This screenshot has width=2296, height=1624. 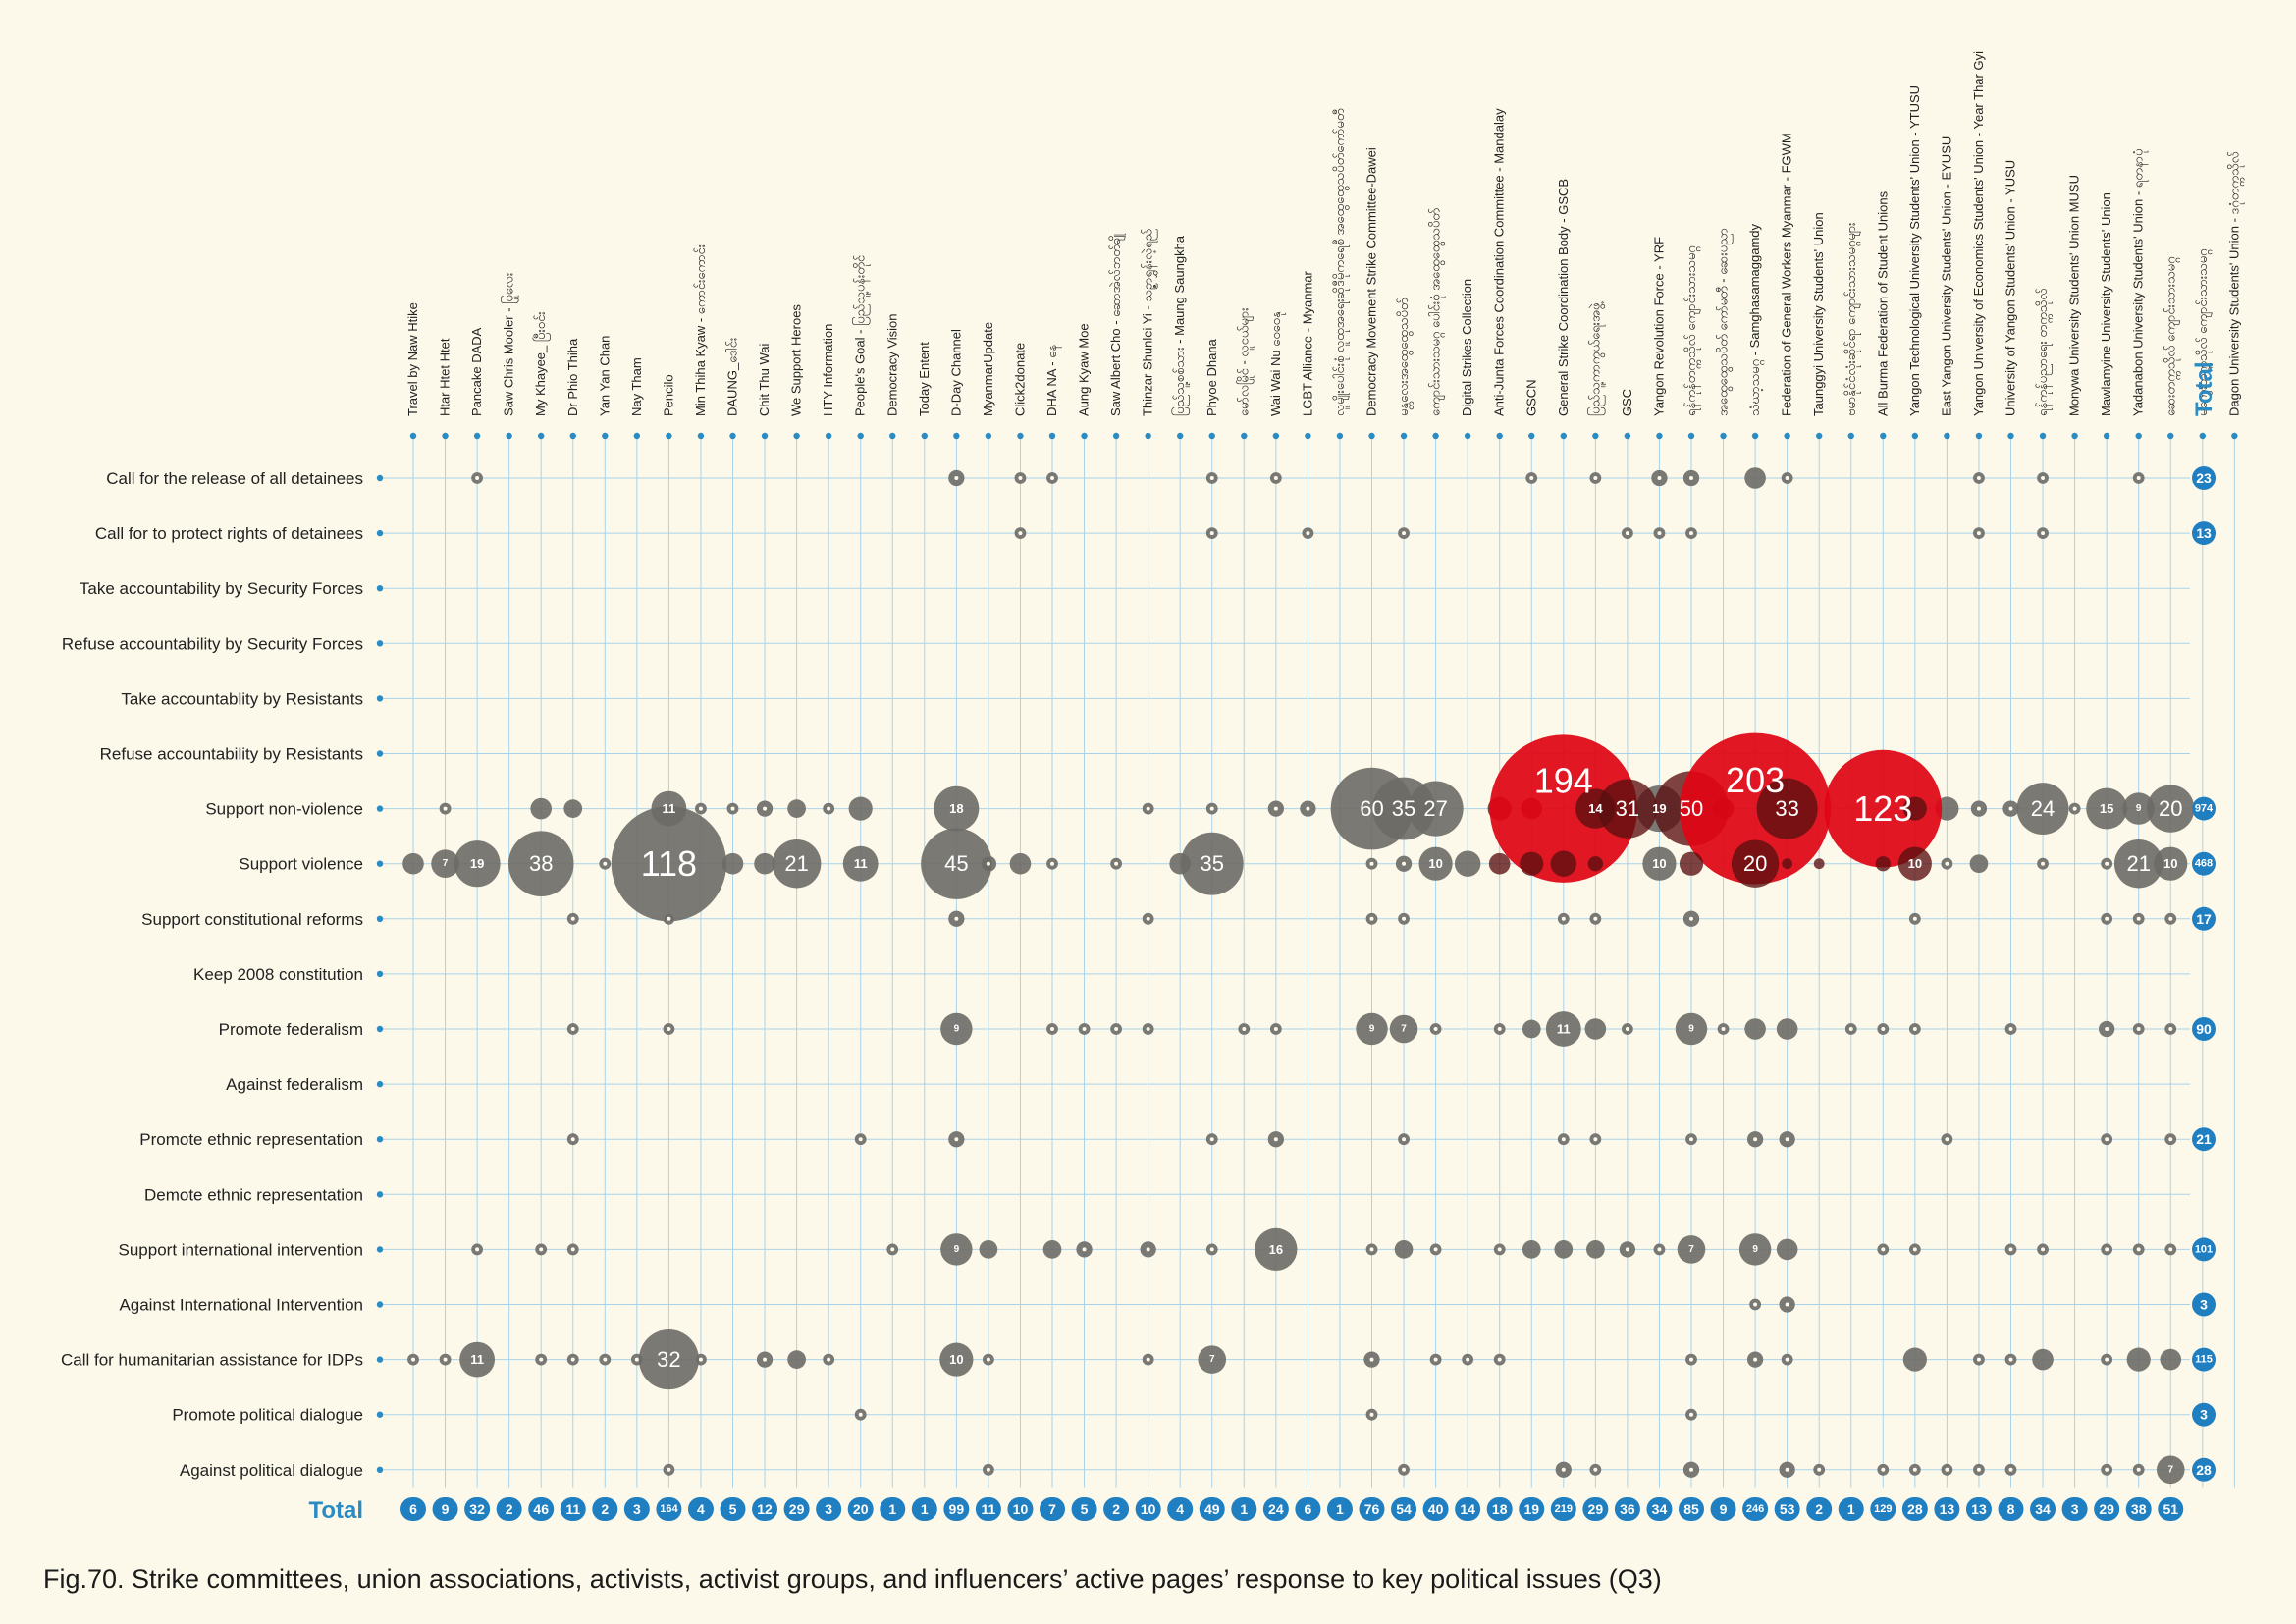 I want to click on bubble-label: 35, so click(x=1212, y=863).